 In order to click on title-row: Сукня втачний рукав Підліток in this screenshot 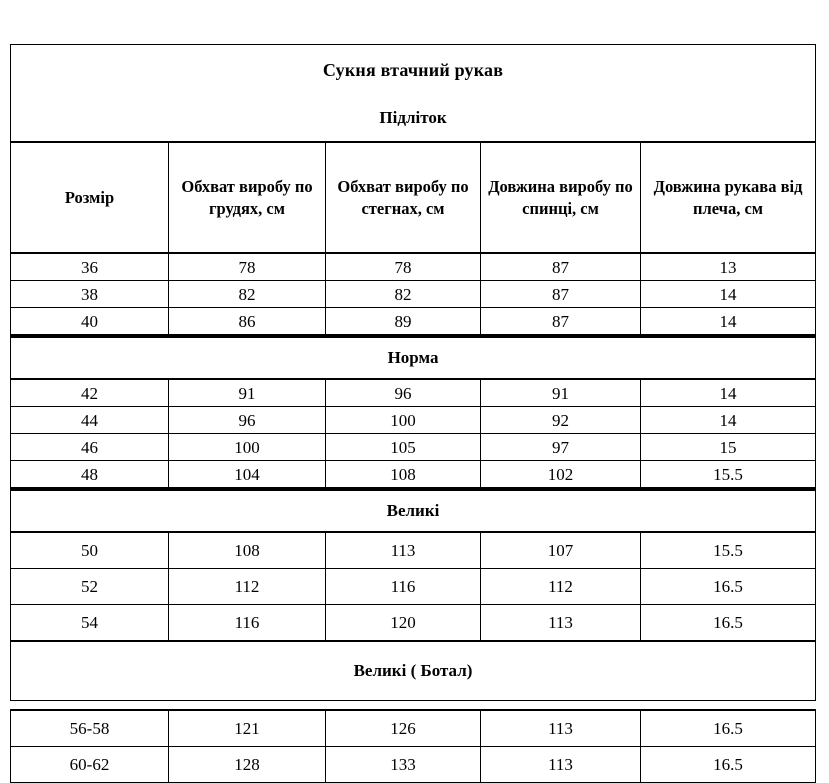, I will do `click(413, 93)`.